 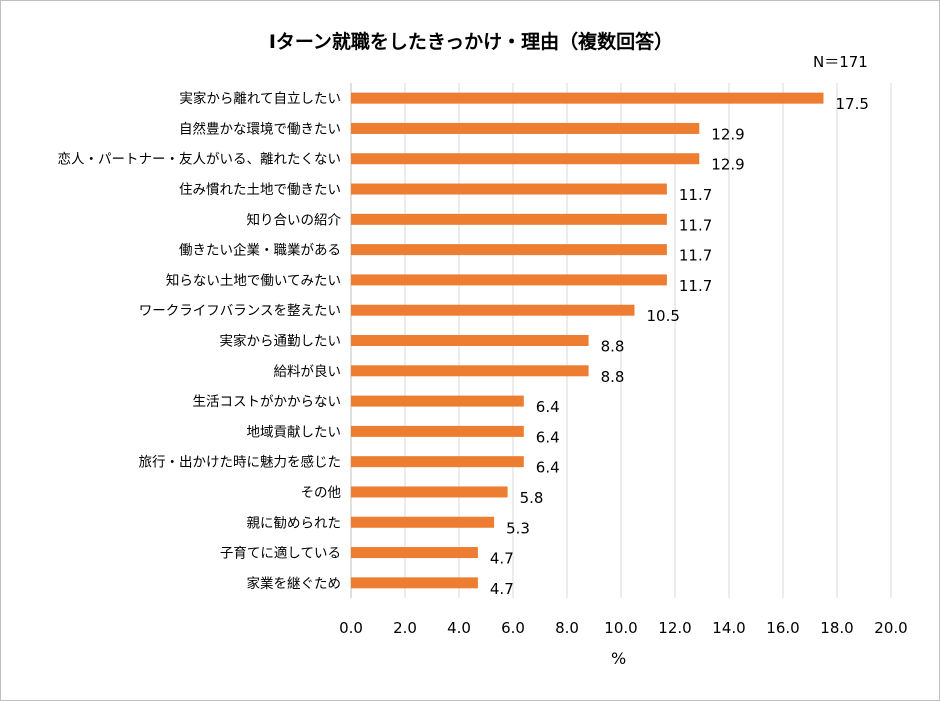 What do you see at coordinates (620, 628) in the screenshot?
I see `x-tick-label: 10.0` at bounding box center [620, 628].